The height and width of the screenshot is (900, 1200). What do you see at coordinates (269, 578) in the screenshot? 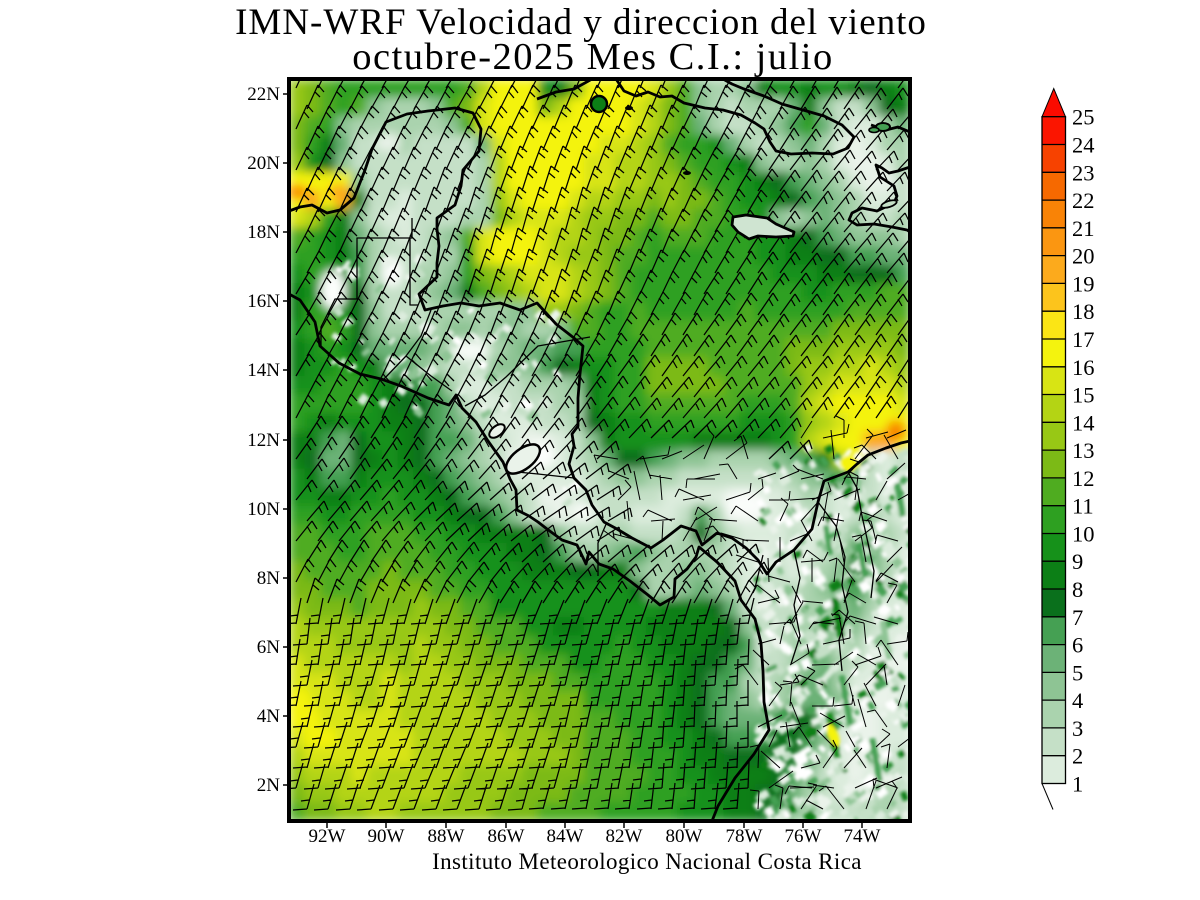
I see `svg-text: 8N` at bounding box center [269, 578].